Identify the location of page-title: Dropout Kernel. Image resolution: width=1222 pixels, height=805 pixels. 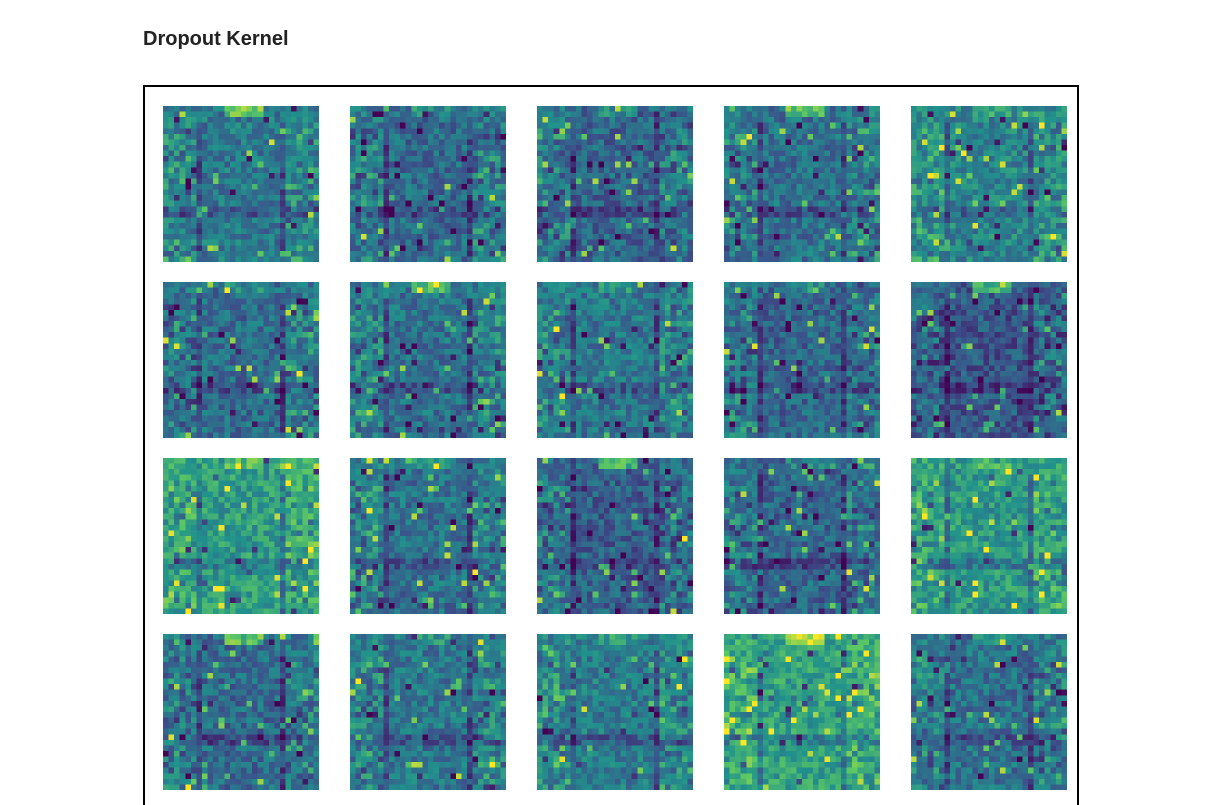
(216, 39).